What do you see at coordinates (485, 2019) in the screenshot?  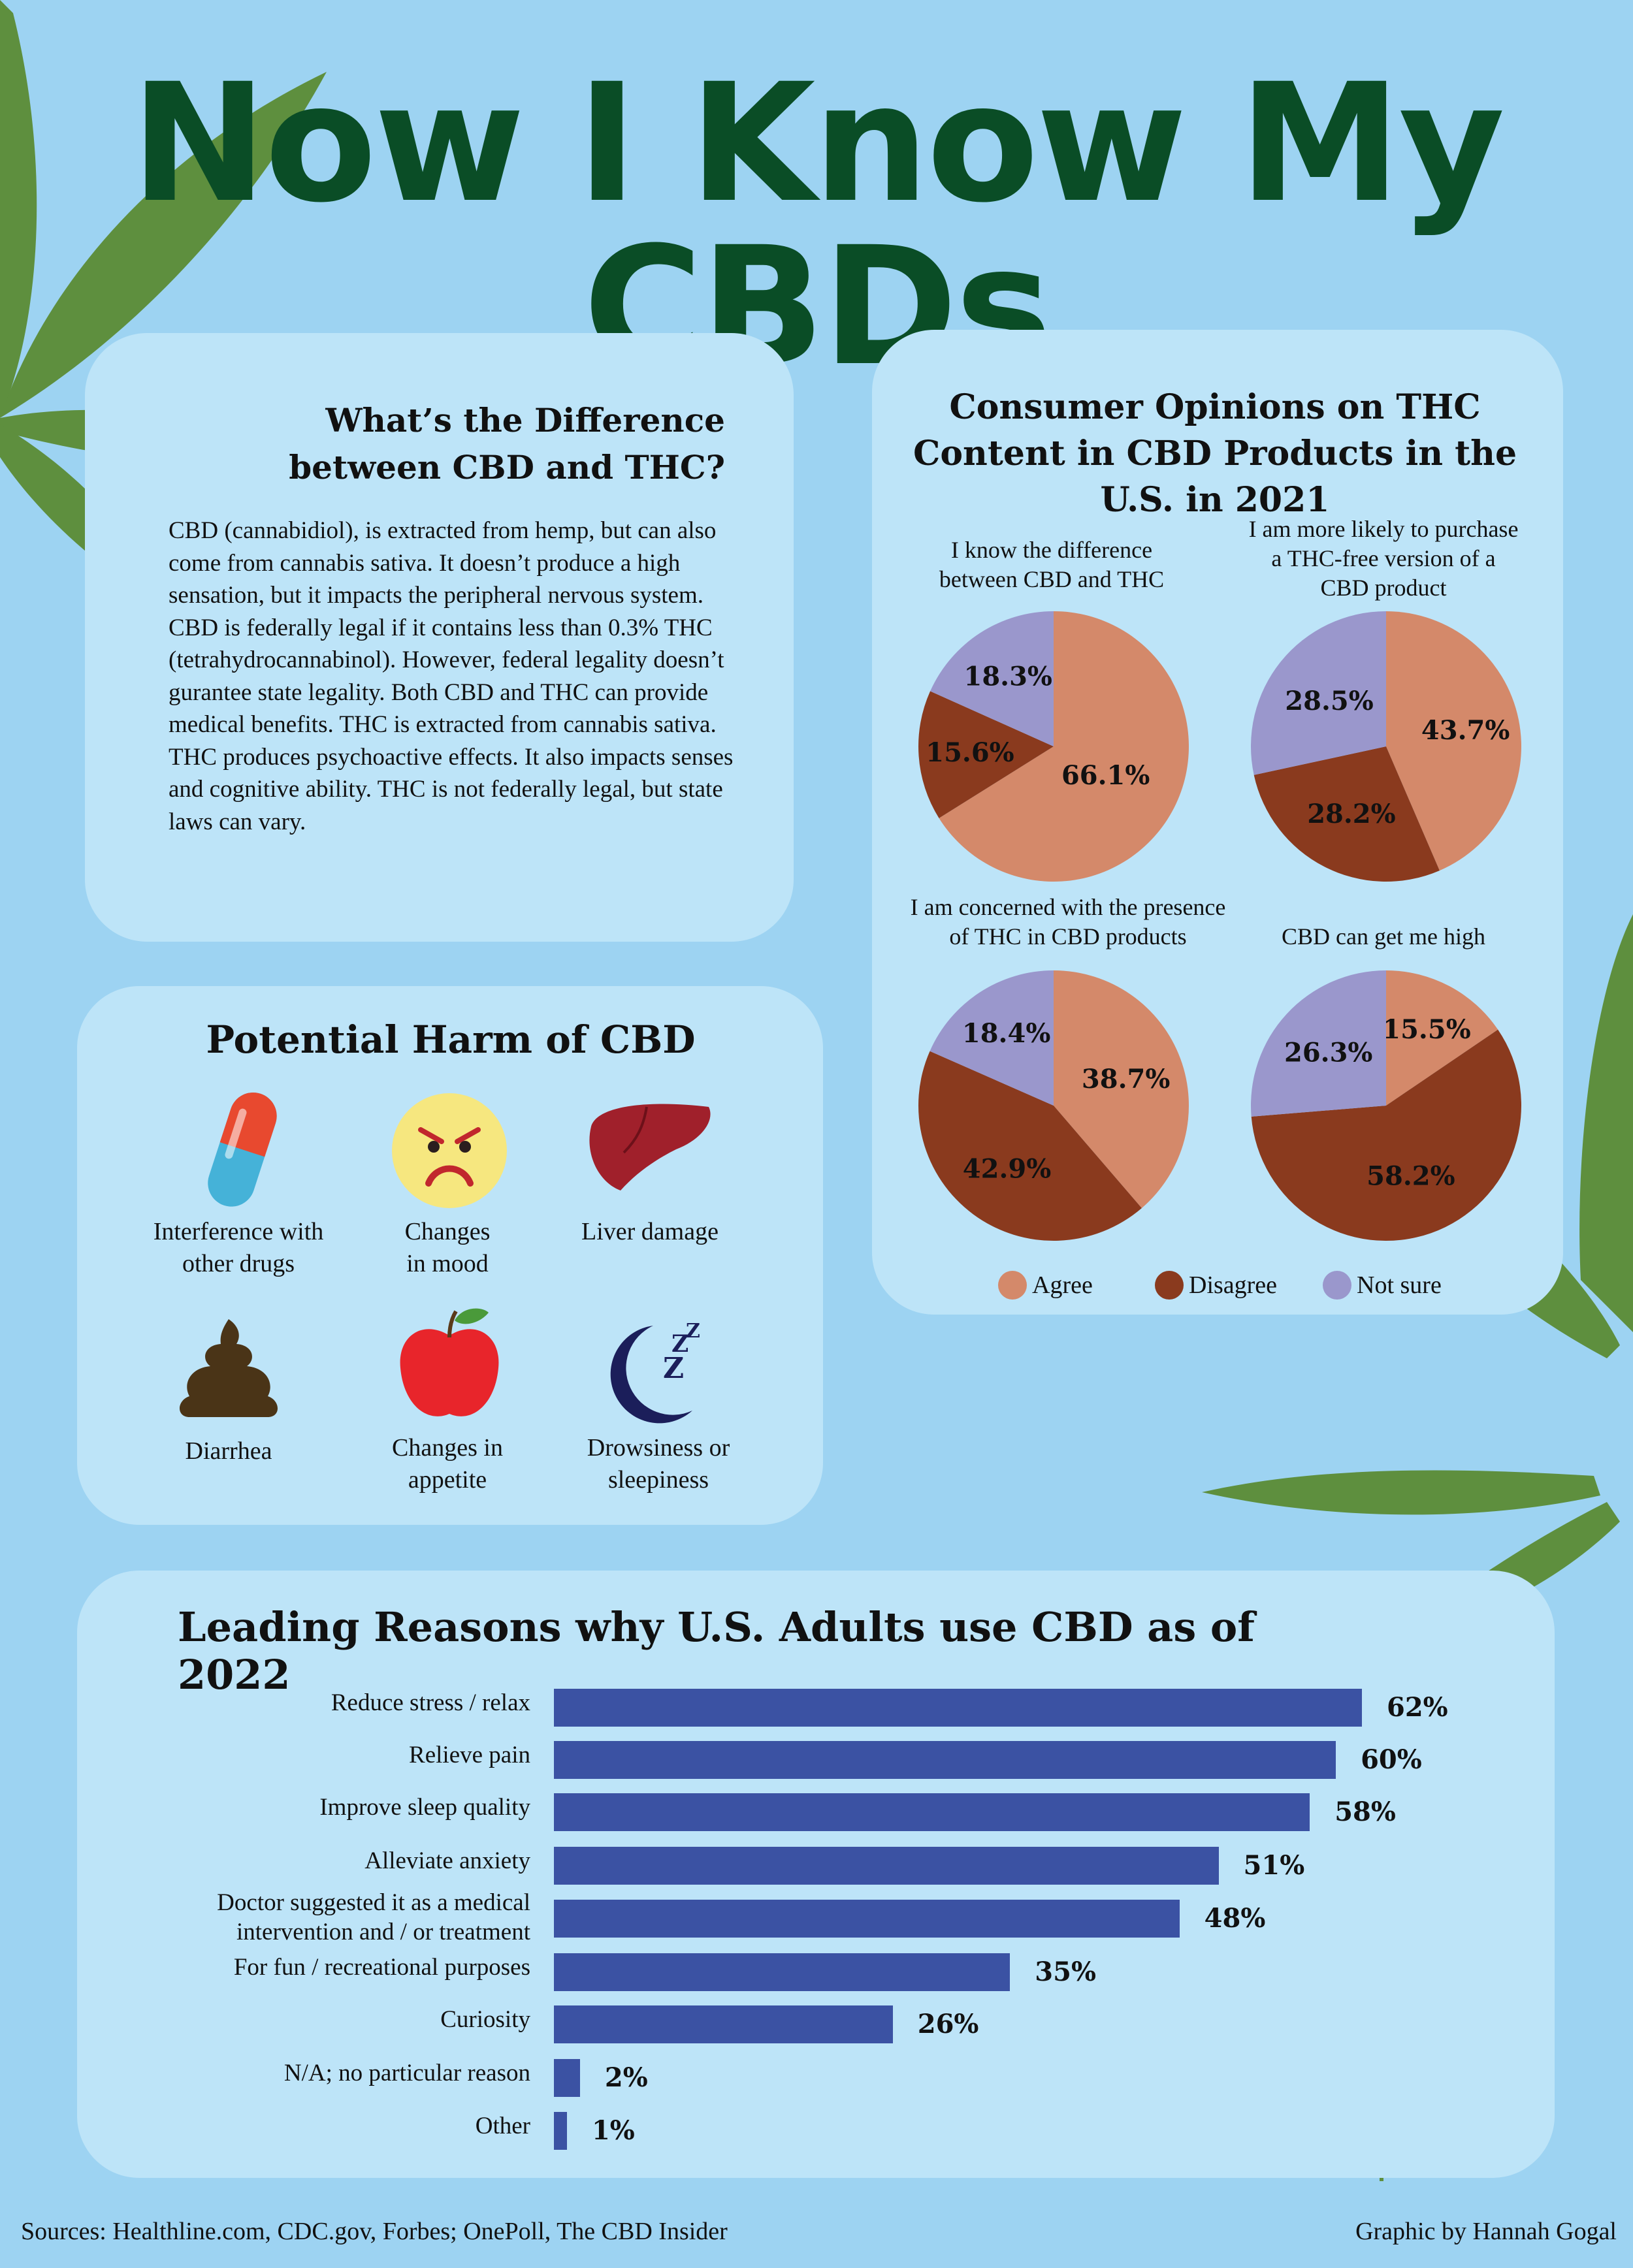 I see `bar-category-label: Curiosity` at bounding box center [485, 2019].